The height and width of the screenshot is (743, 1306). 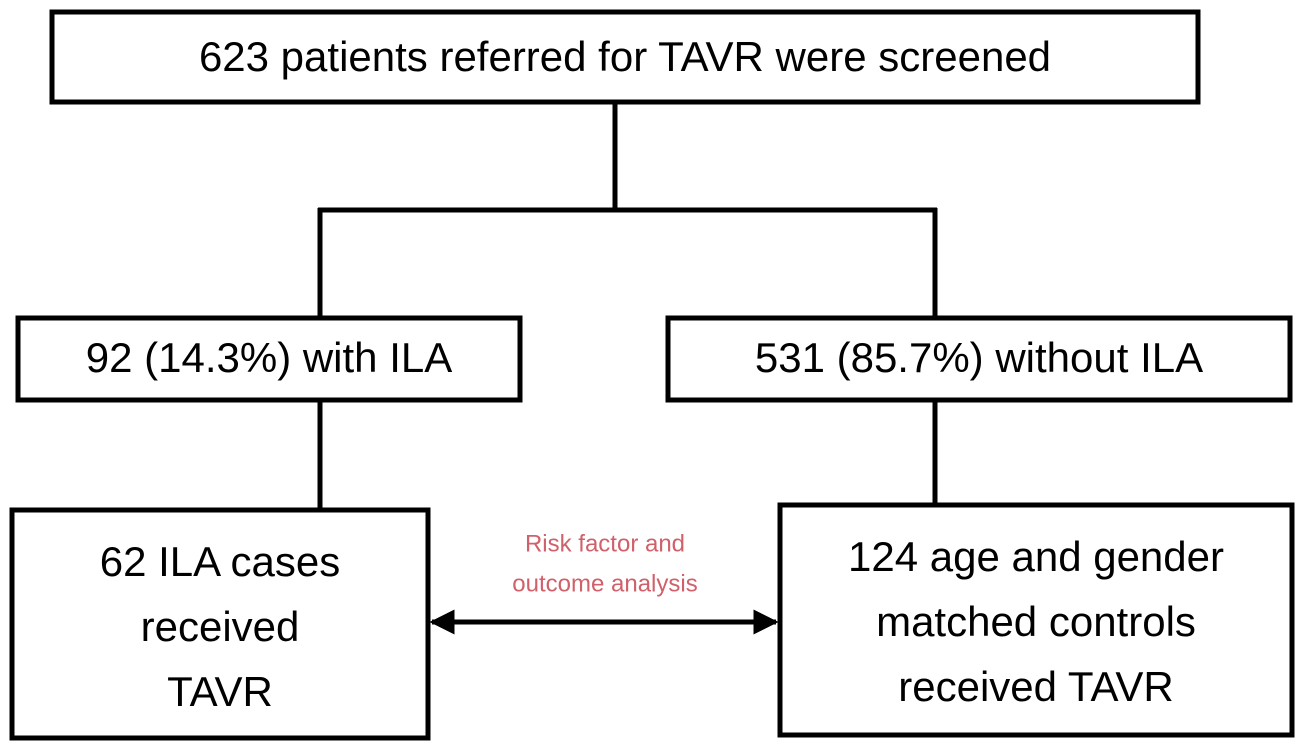 I want to click on node-label: 92 (14.3%) with ILA, so click(x=269, y=357).